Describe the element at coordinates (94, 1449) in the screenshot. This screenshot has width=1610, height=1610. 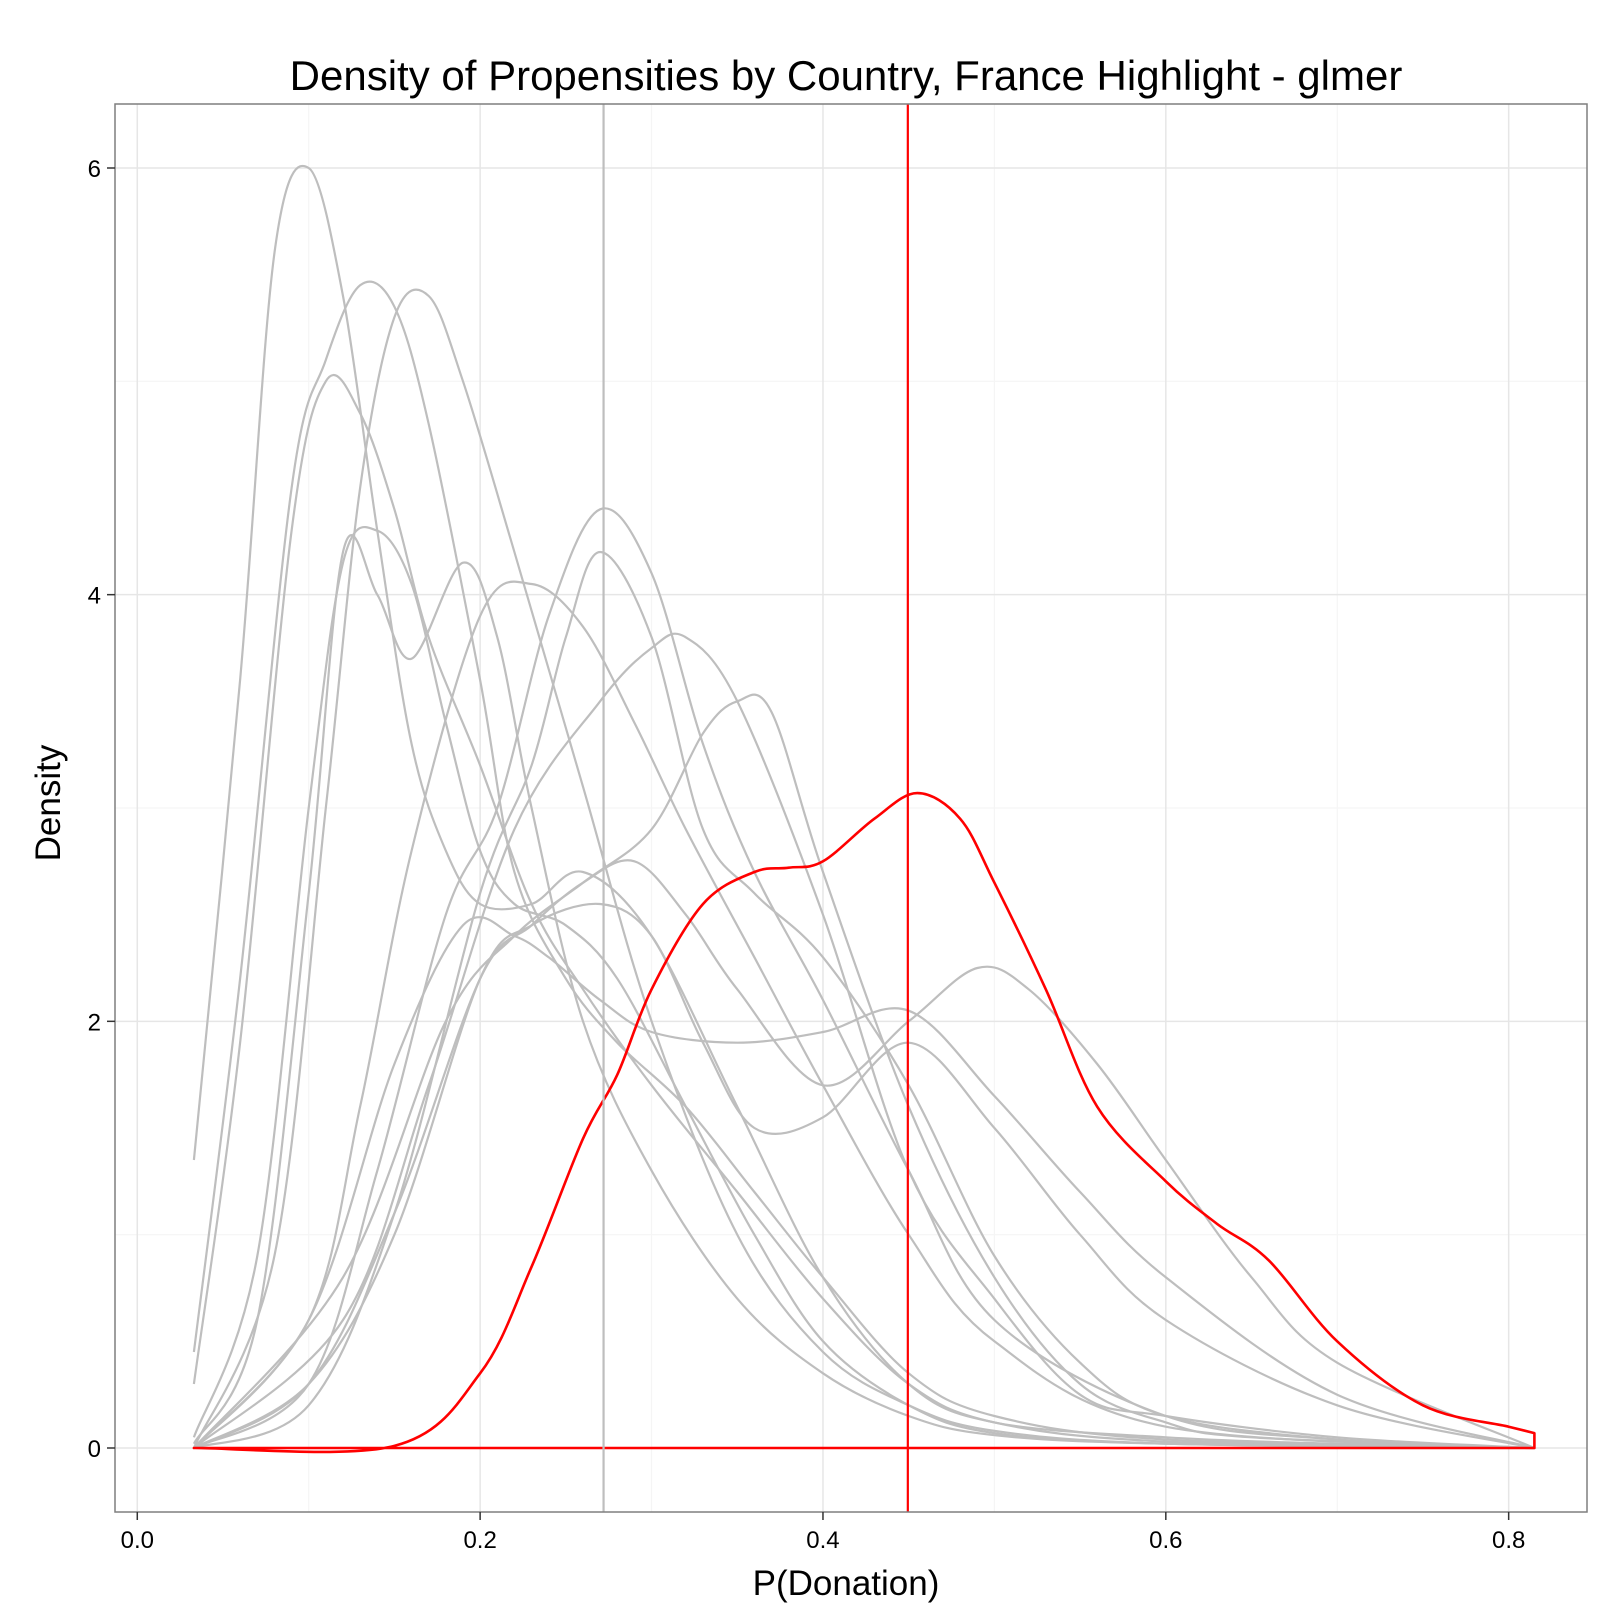
I see `y-tick-label: 0` at that location.